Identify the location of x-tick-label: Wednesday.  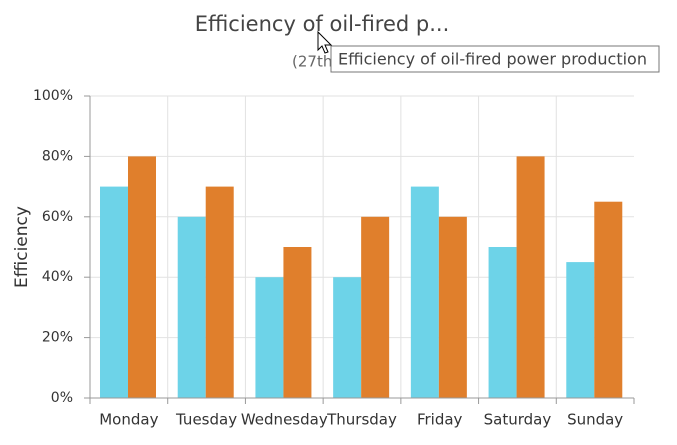
(284, 420).